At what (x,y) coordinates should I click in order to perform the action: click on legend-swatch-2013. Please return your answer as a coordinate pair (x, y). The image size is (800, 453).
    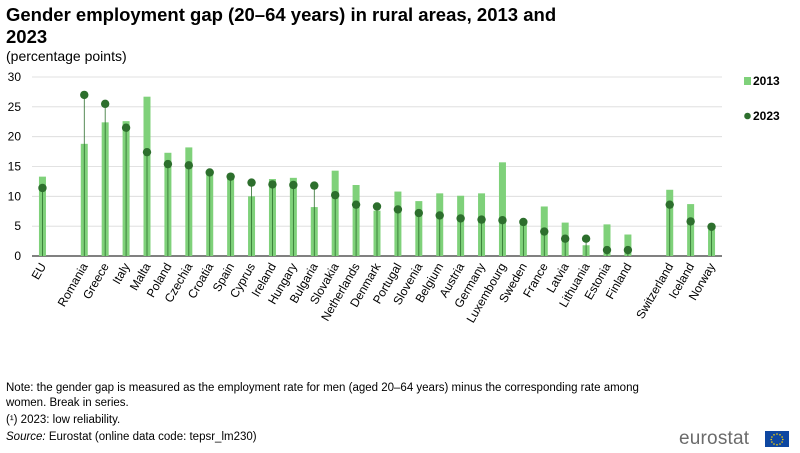
    Looking at the image, I should click on (747, 81).